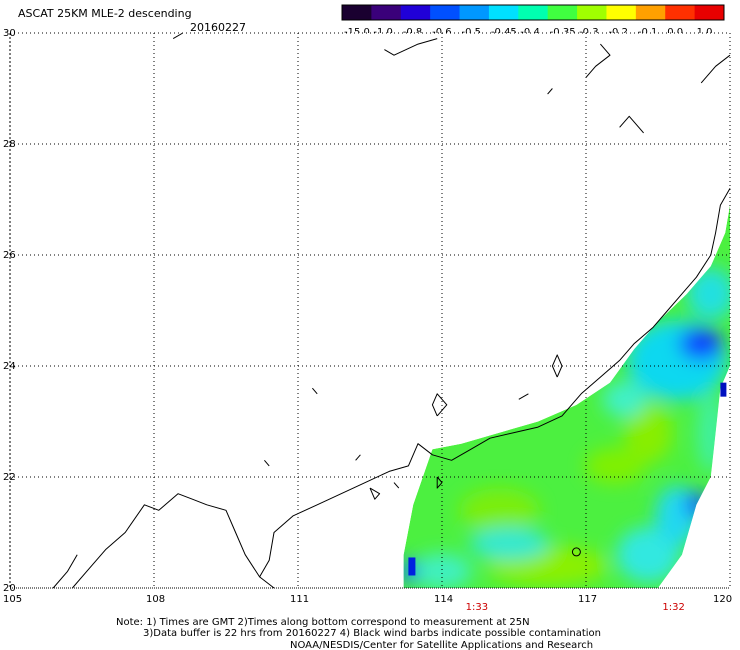 The height and width of the screenshot is (650, 740). Describe the element at coordinates (589, 32) in the screenshot. I see `colorbar-label: -0.3` at that location.